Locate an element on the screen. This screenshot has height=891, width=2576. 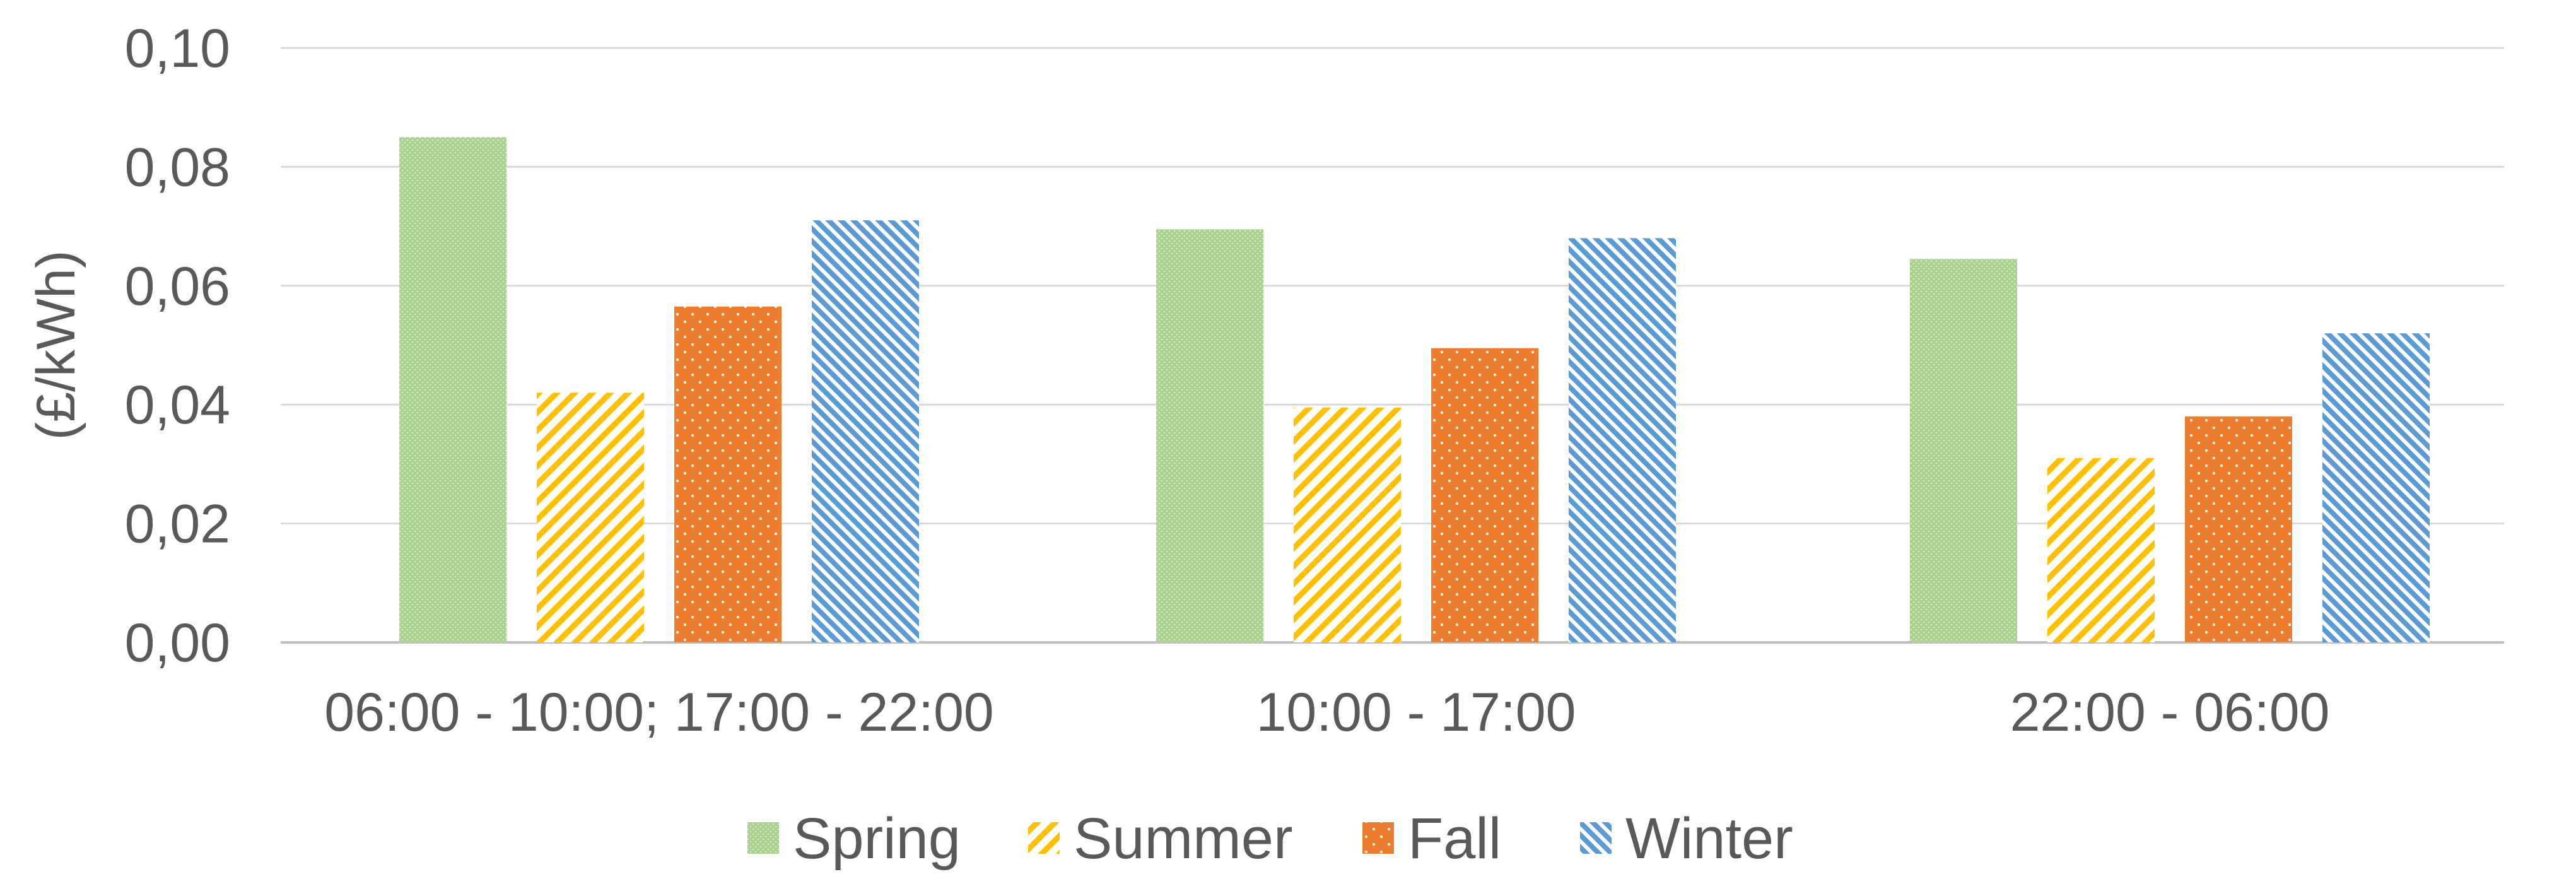
x-category-label: 06:00 - 10:00; 17:00 - 22:00 is located at coordinates (658, 712).